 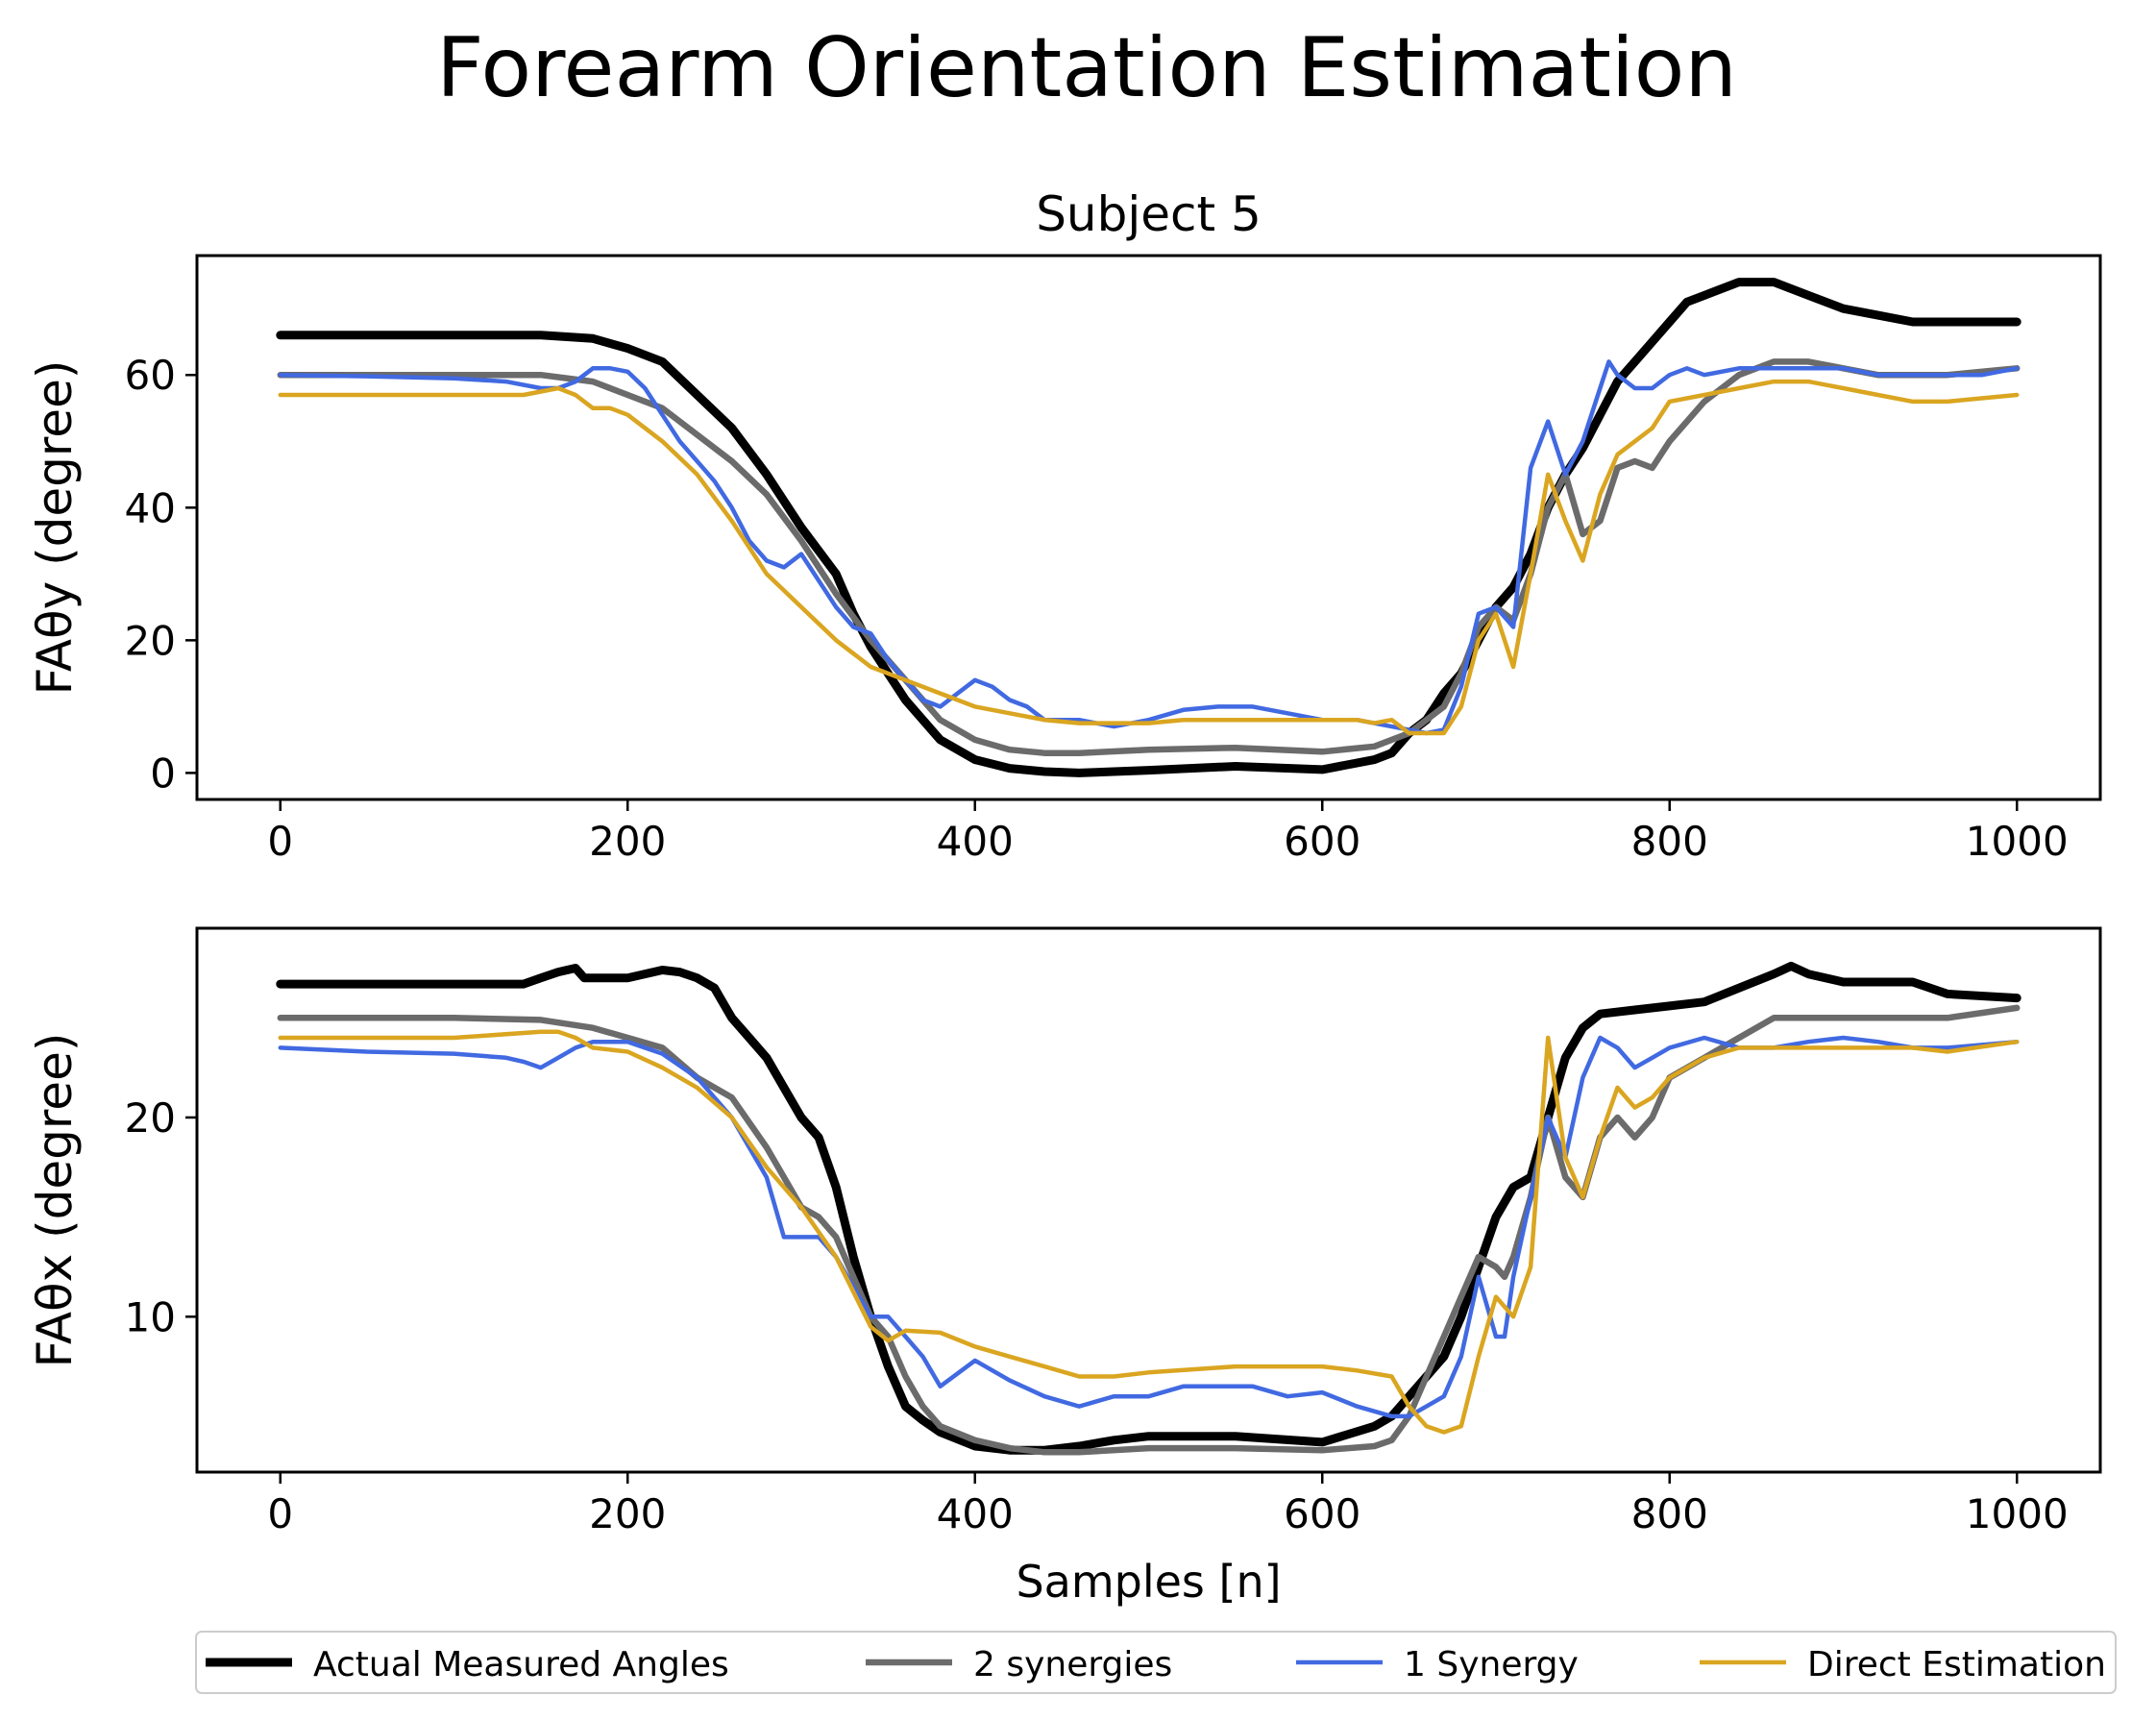 I want to click on y-tick-label: 0, so click(x=163, y=773).